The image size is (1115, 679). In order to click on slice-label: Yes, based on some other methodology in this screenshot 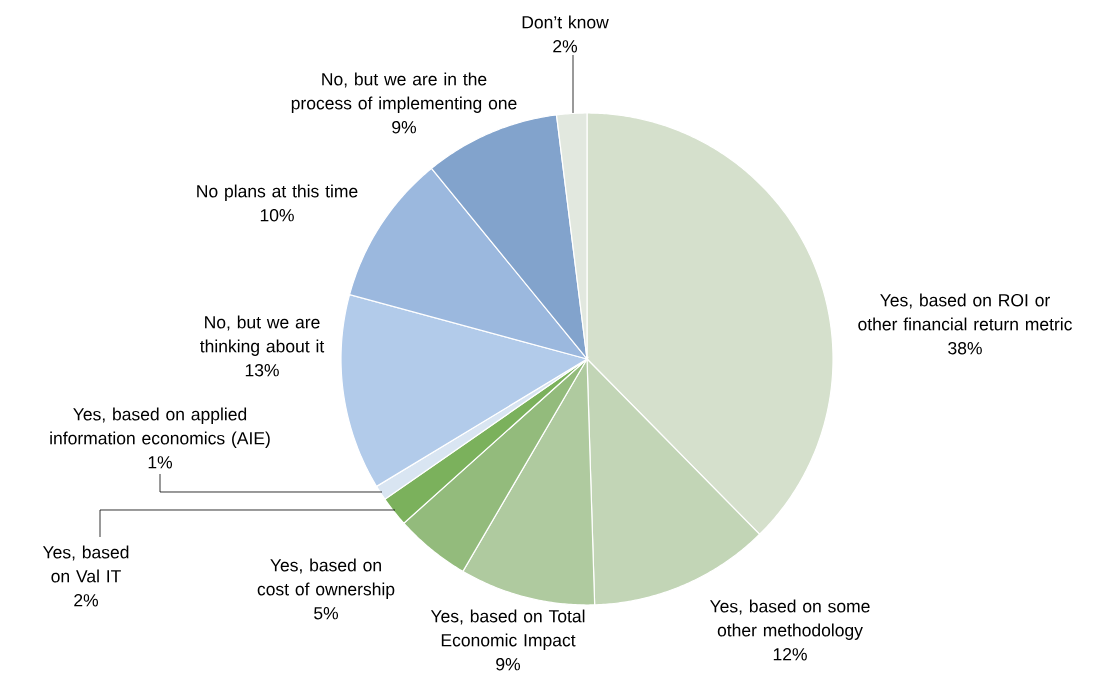, I will do `click(789, 619)`.